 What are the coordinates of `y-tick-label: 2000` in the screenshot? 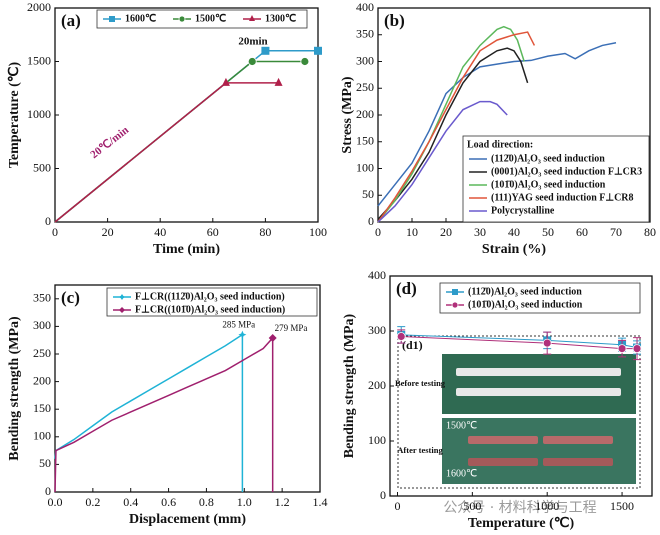 It's located at (39, 7).